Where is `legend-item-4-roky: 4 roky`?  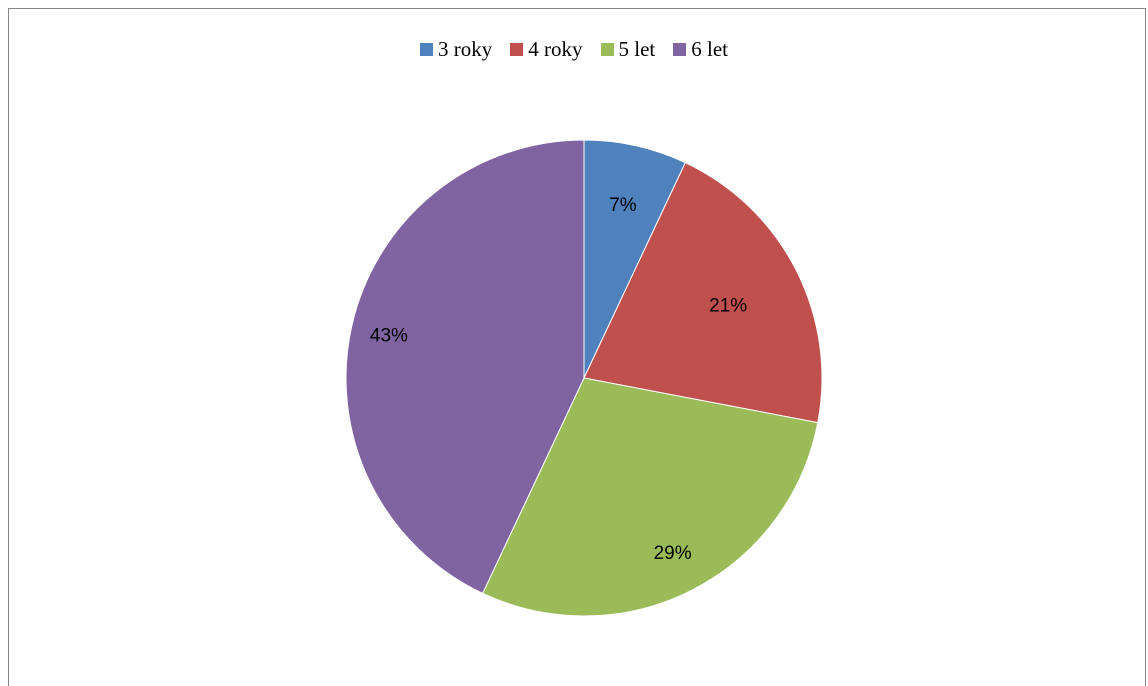 legend-item-4-roky: 4 roky is located at coordinates (546, 49).